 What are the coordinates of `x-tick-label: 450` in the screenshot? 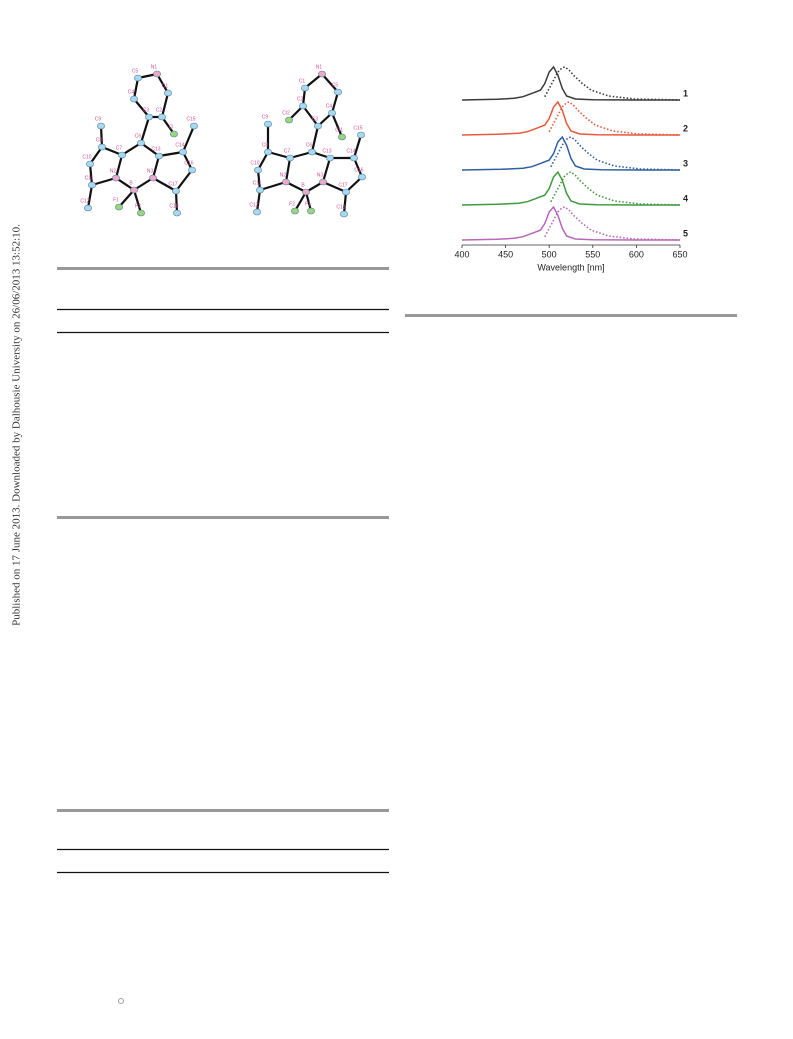 It's located at (505, 254).